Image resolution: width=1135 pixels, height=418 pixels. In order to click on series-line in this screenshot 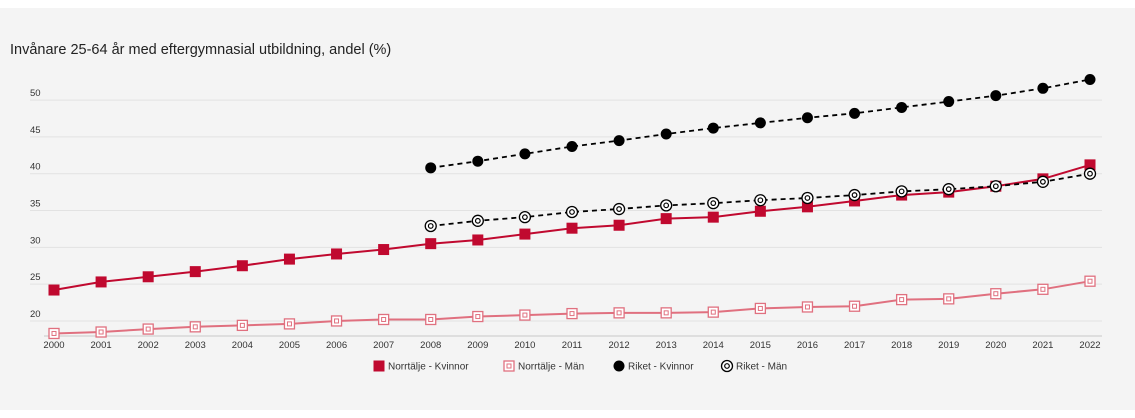, I will do `click(760, 123)`.